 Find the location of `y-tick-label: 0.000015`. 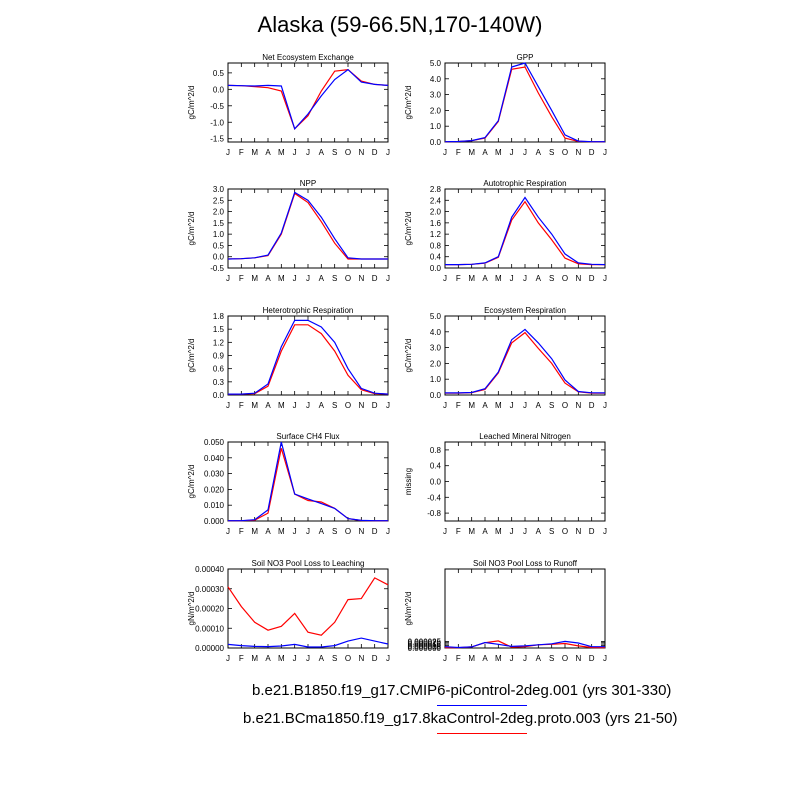

y-tick-label: 0.000015 is located at coordinates (425, 644).